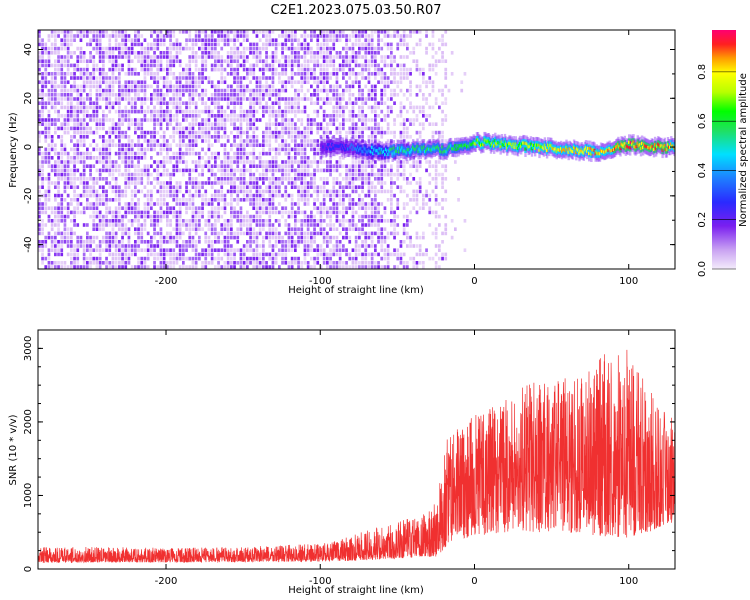 The width and height of the screenshot is (750, 600). Describe the element at coordinates (702, 269) in the screenshot. I see `colorbar-tick-label: 0.0` at that location.